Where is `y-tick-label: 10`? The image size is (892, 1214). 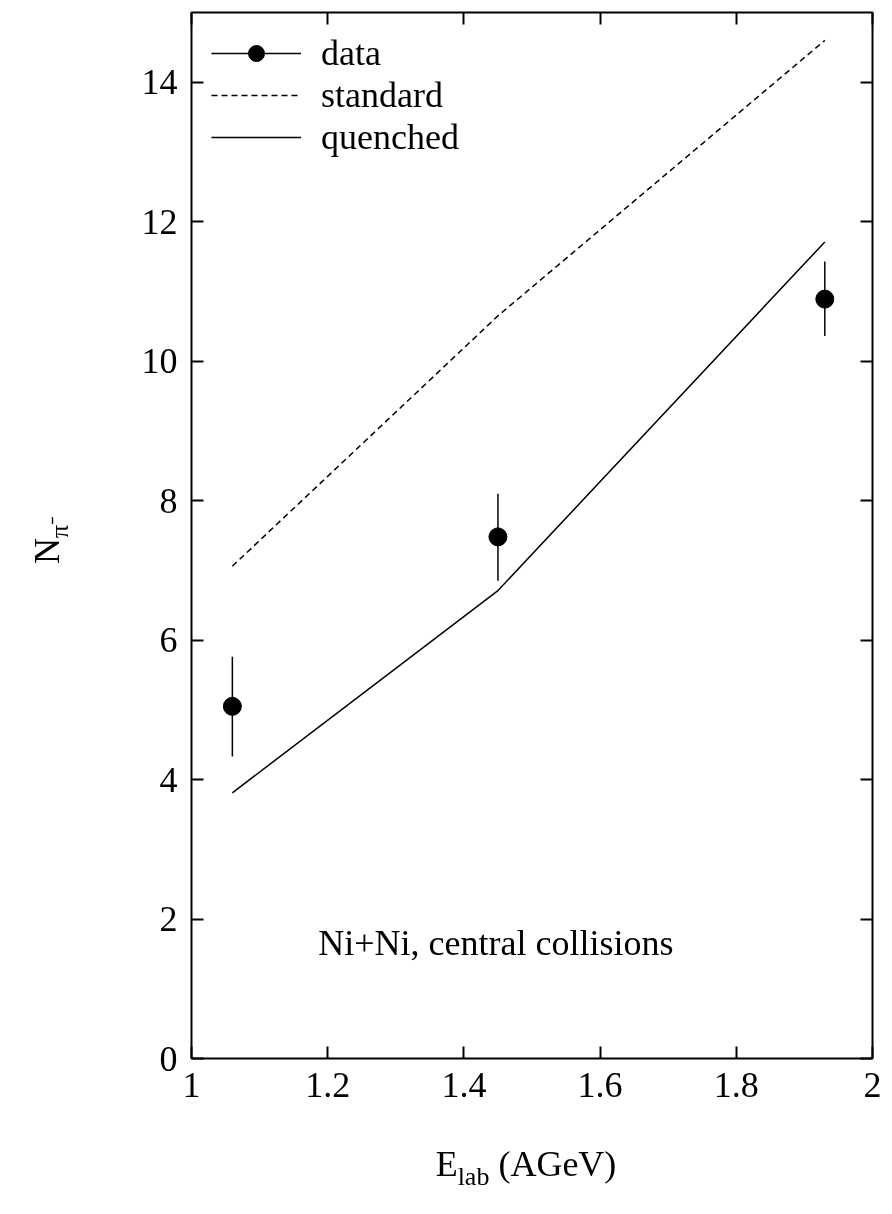 y-tick-label: 10 is located at coordinates (159, 361).